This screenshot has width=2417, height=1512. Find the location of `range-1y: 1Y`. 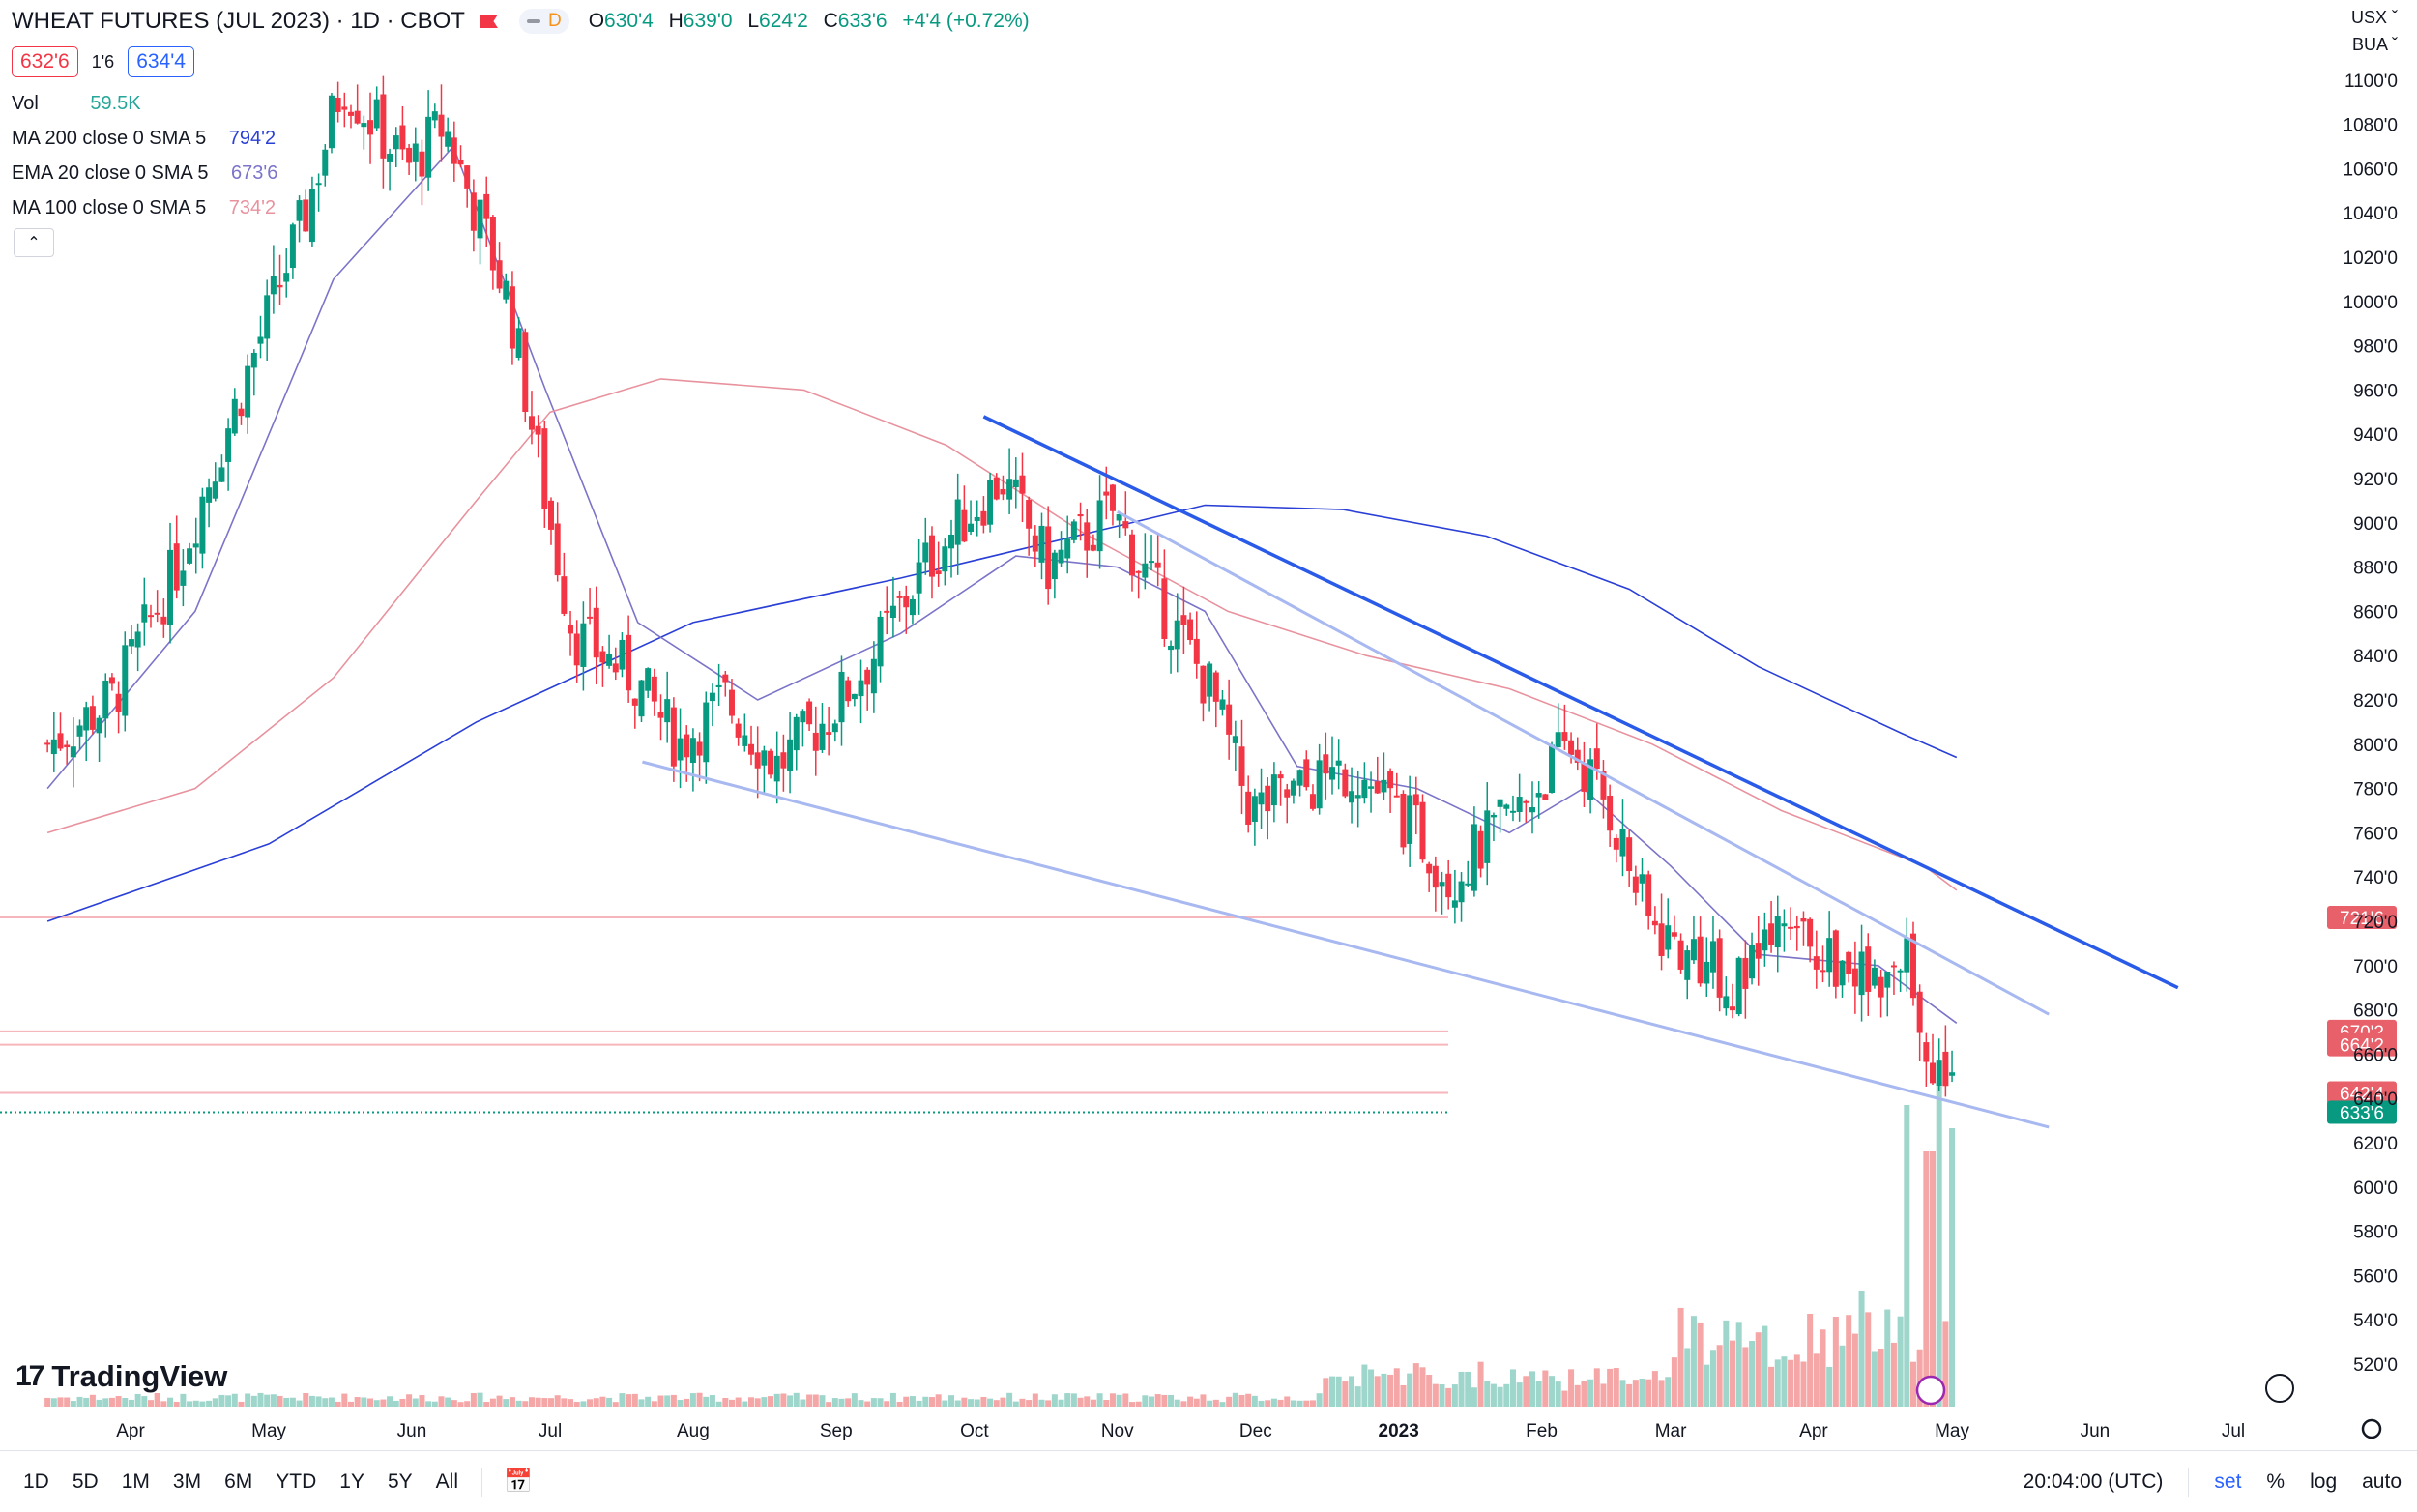

range-1y: 1Y is located at coordinates (351, 1481).